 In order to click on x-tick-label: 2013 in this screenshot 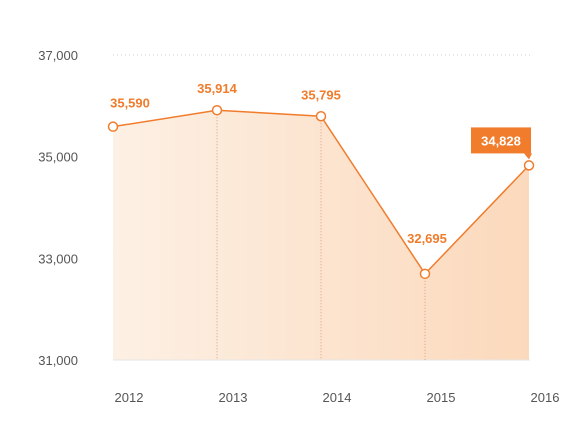, I will do `click(233, 397)`.